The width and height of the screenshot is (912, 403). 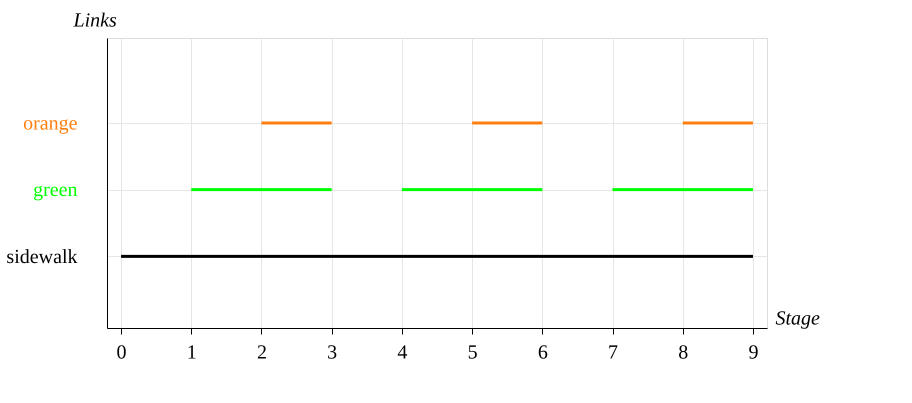 What do you see at coordinates (332, 353) in the screenshot?
I see `x-tick-label: 3` at bounding box center [332, 353].